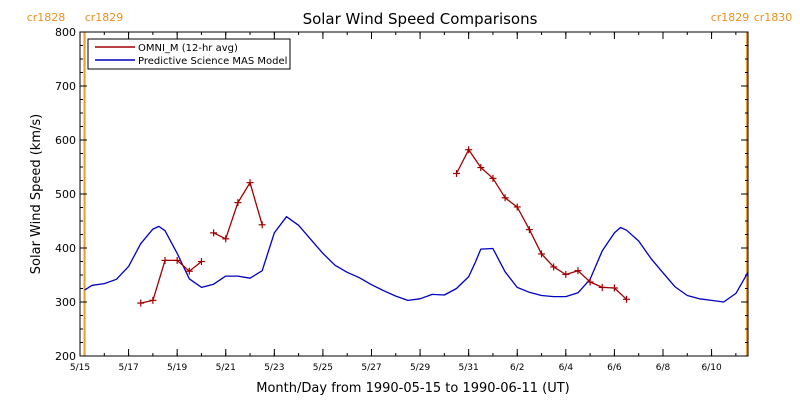  Describe the element at coordinates (36, 194) in the screenshot. I see `y-axis-label: Solar Wind Speed (km/s)` at that location.